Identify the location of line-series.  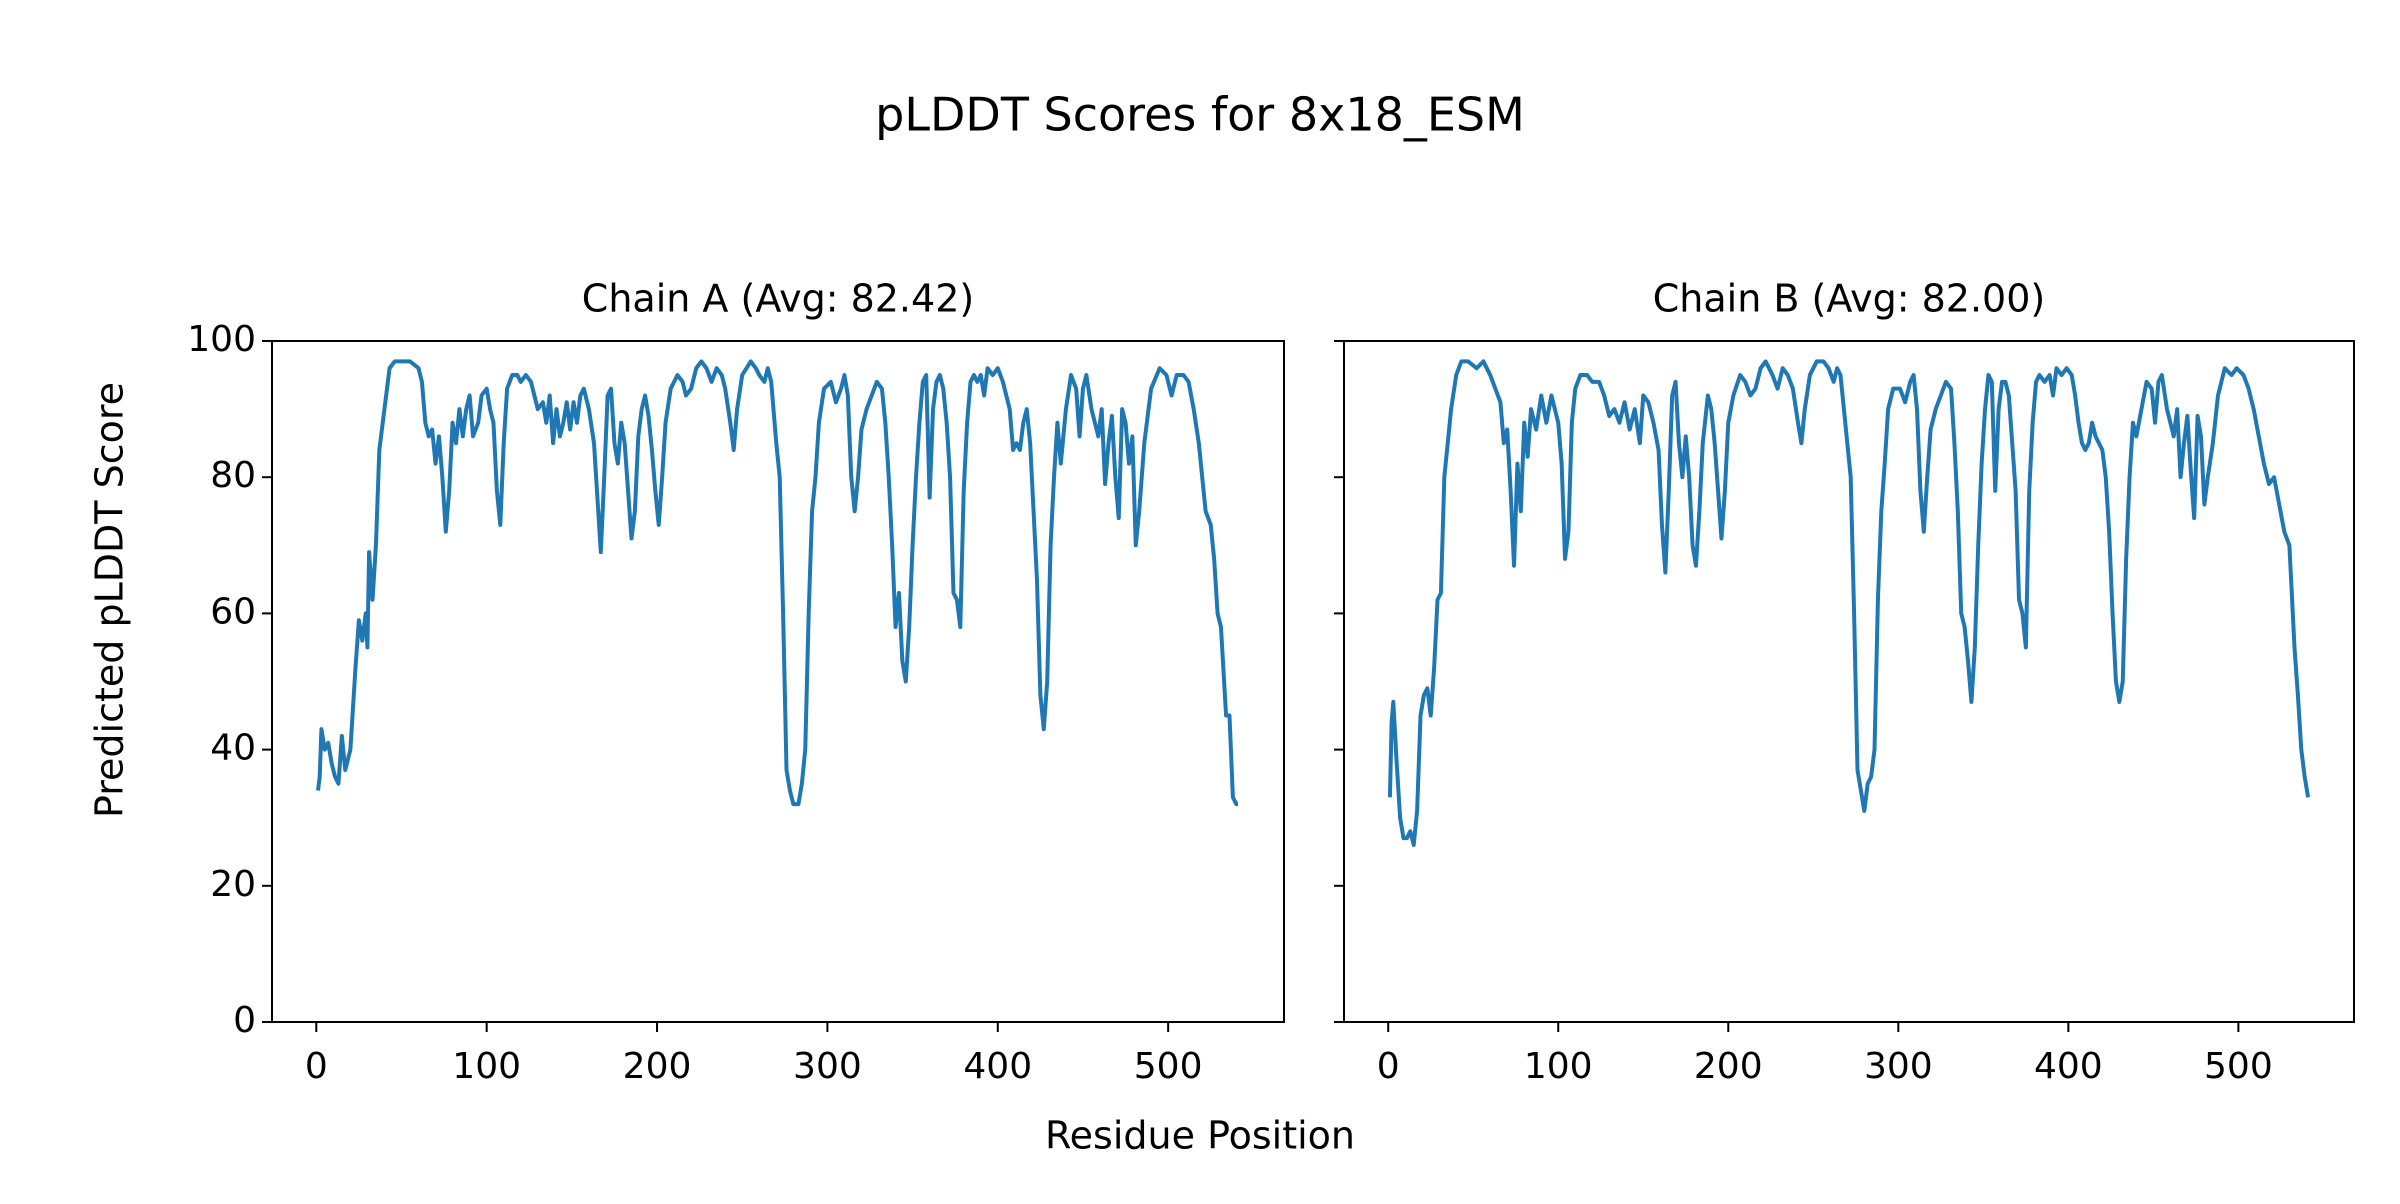
(777, 583).